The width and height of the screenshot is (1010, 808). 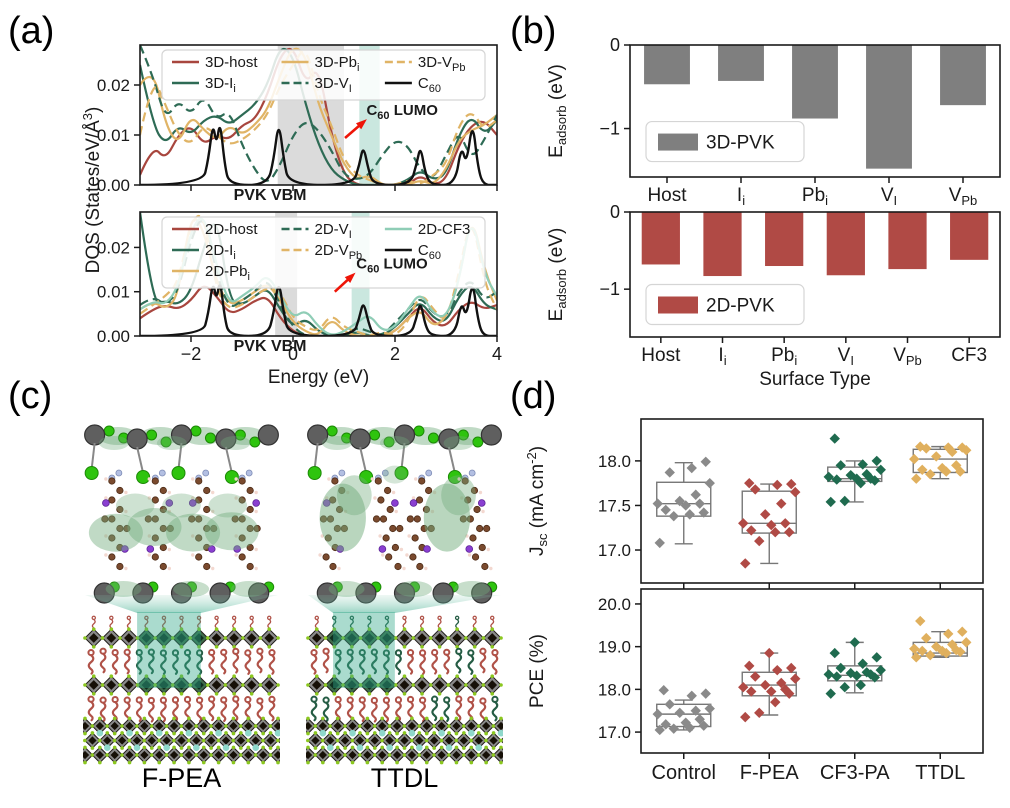 I want to click on structure-label-ttdl: TTDL, so click(x=404, y=778).